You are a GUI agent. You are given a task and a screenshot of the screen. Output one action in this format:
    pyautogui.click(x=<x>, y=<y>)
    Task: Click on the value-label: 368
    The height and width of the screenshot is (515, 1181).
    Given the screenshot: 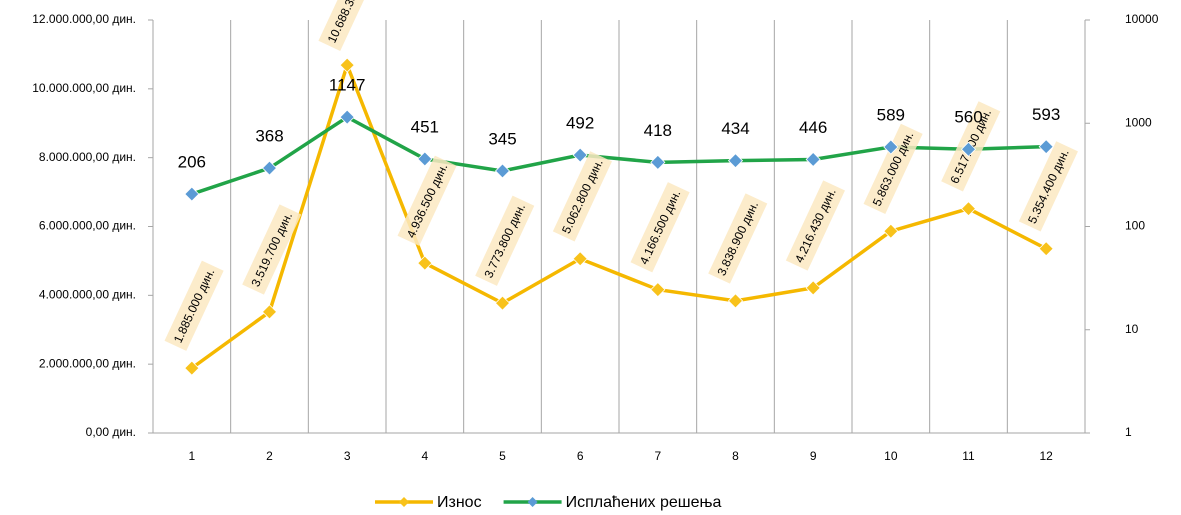 What is the action you would take?
    pyautogui.click(x=269, y=136)
    